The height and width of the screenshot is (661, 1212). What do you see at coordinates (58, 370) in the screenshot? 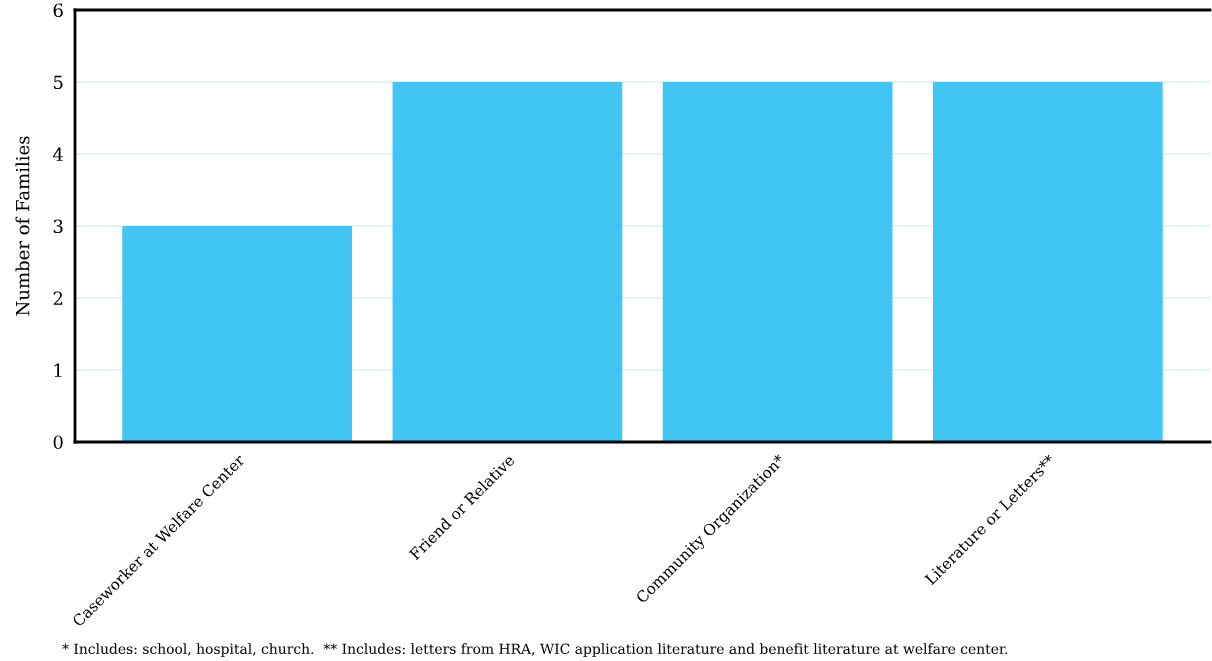
I see `y-tick-label: 1` at bounding box center [58, 370].